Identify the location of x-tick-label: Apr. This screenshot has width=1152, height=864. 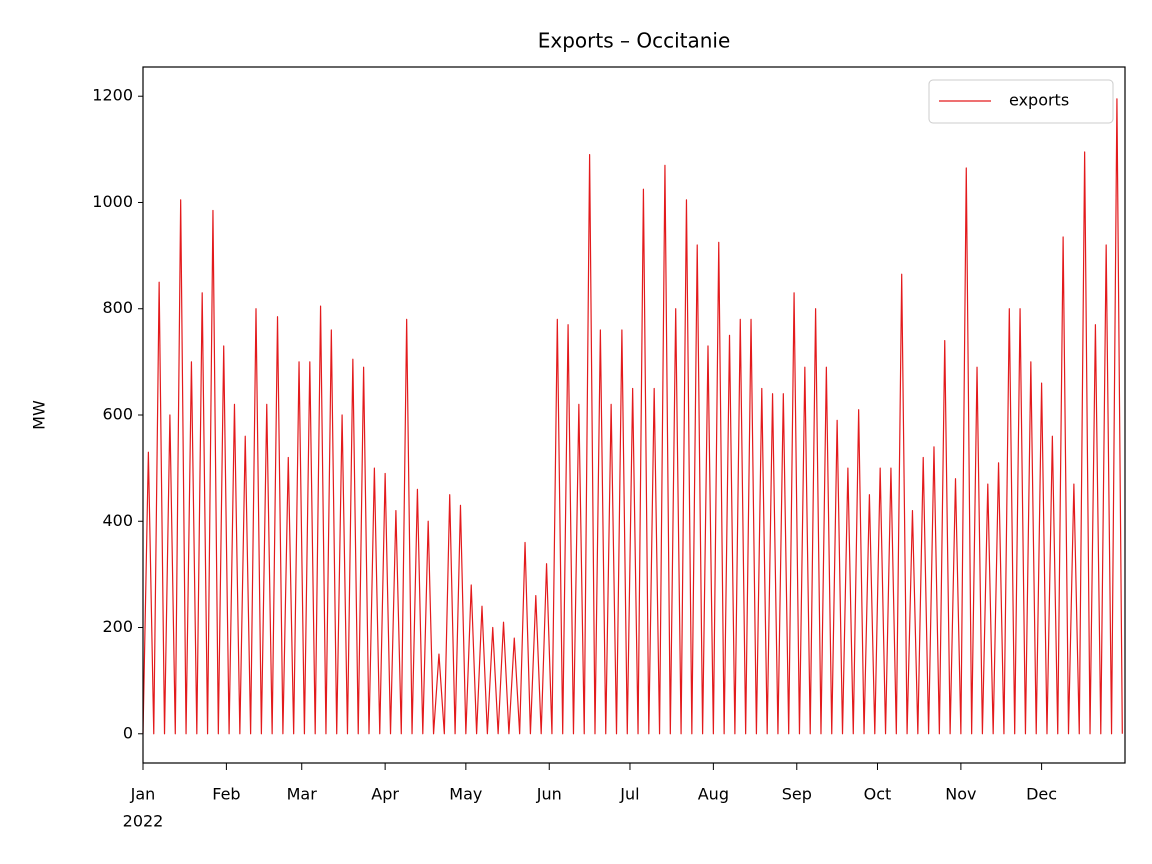
(385, 794).